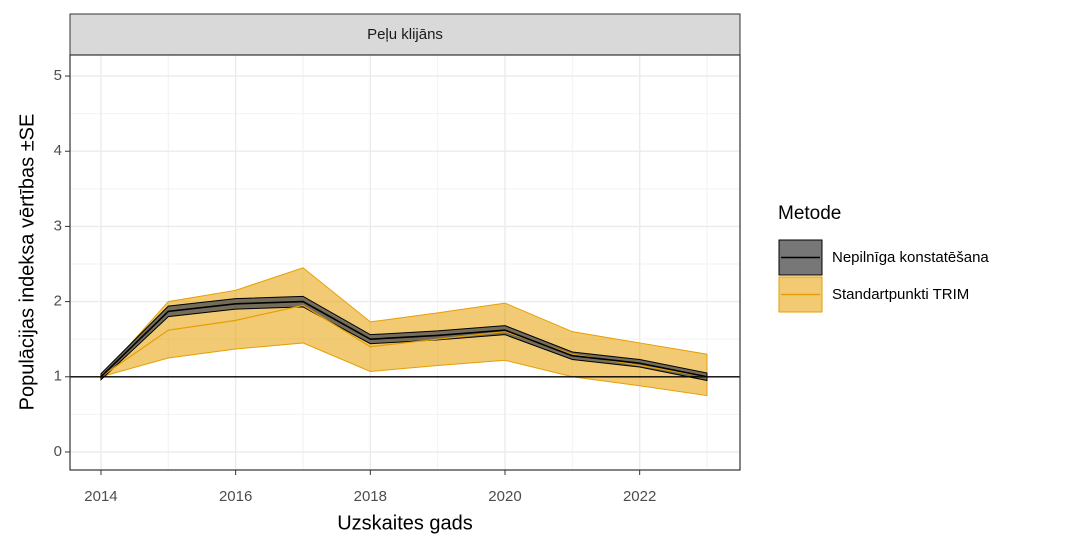 This screenshot has height=539, width=1082. Describe the element at coordinates (58, 225) in the screenshot. I see `y-tick-label: 3` at that location.